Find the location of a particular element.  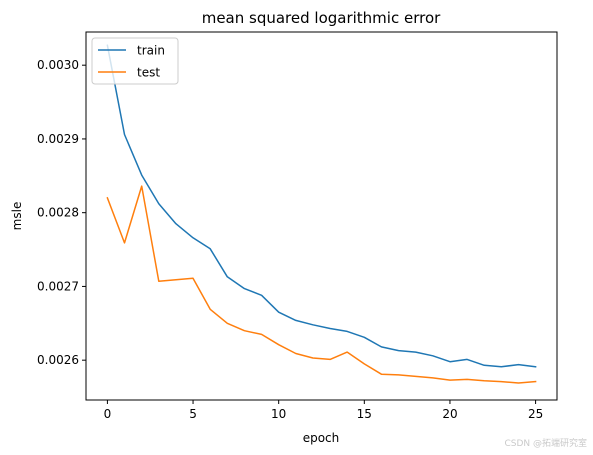

legend: train test is located at coordinates (135, 61).